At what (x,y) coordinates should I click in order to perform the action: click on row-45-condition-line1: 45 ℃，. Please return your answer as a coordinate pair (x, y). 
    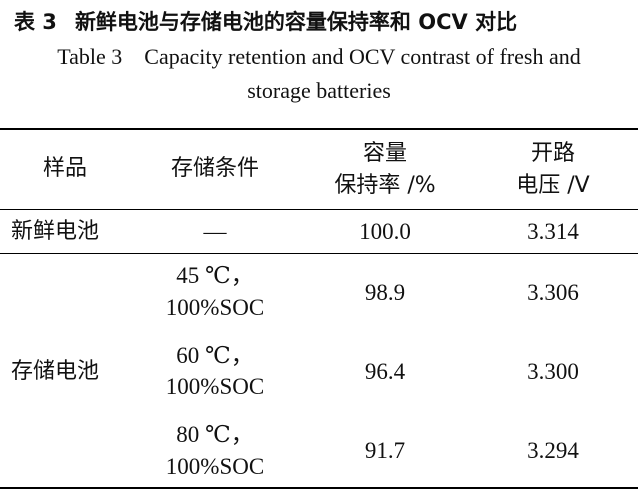
    Looking at the image, I should click on (215, 275).